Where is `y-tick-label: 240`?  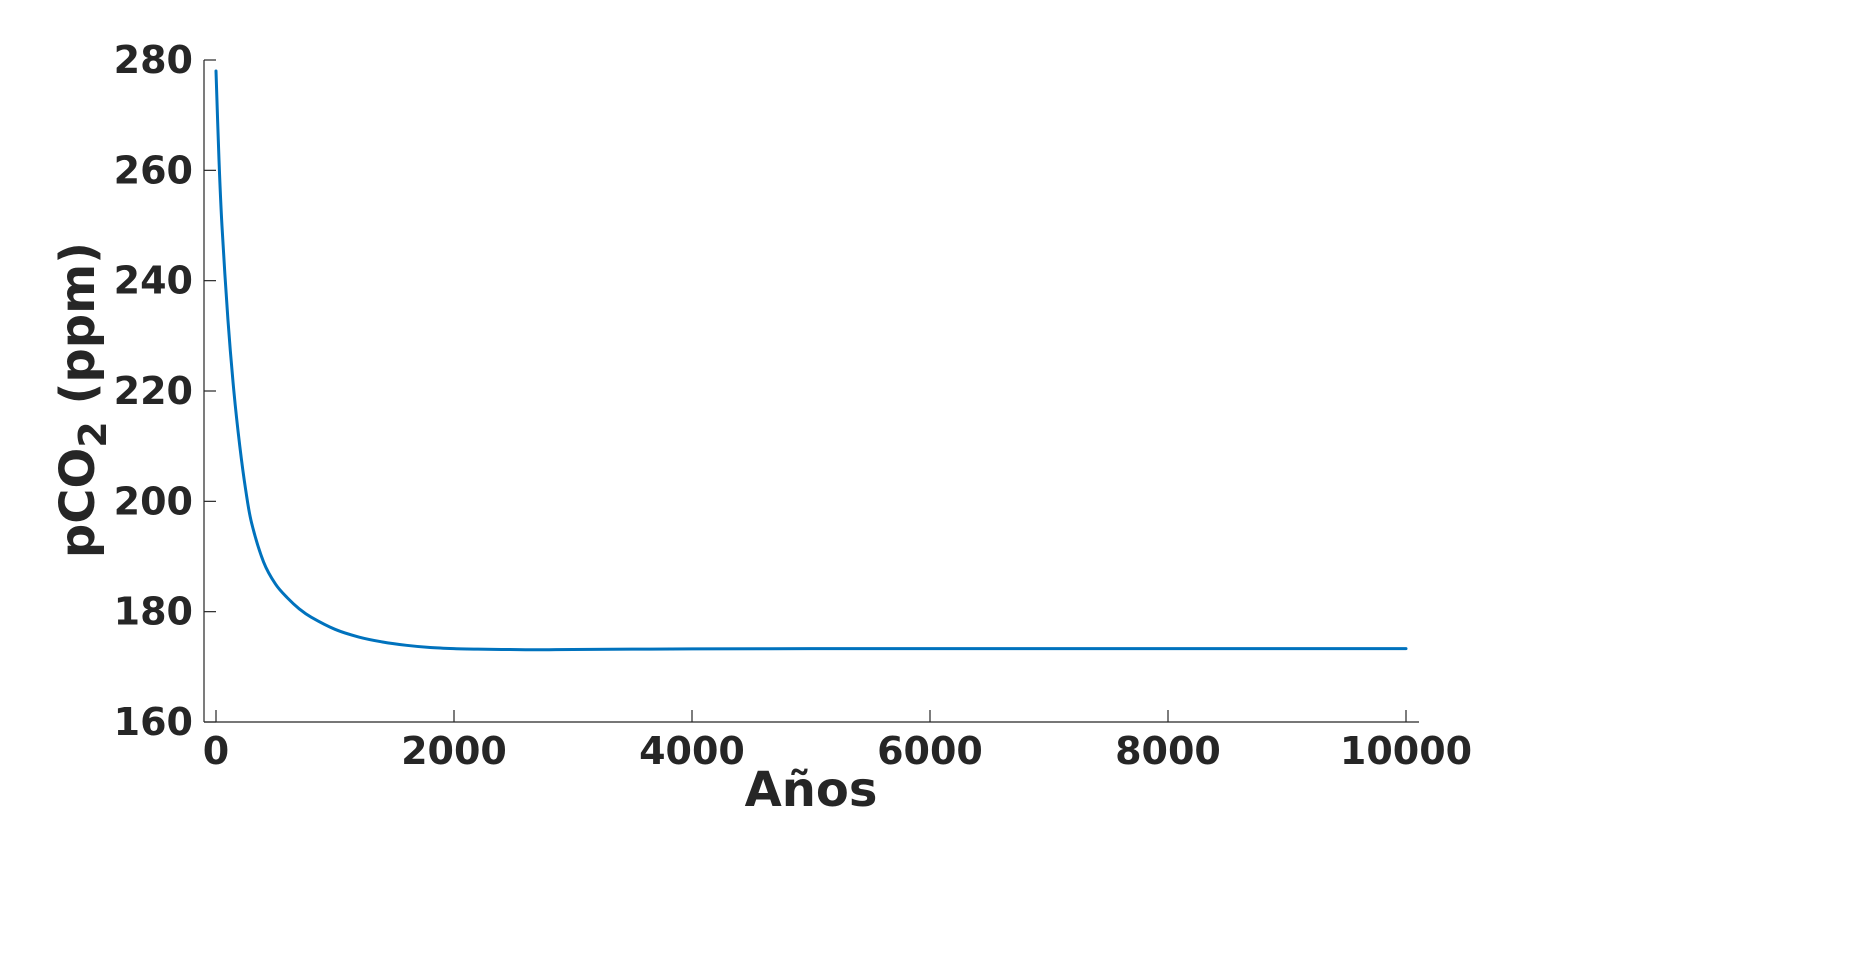
y-tick-label: 240 is located at coordinates (153, 281).